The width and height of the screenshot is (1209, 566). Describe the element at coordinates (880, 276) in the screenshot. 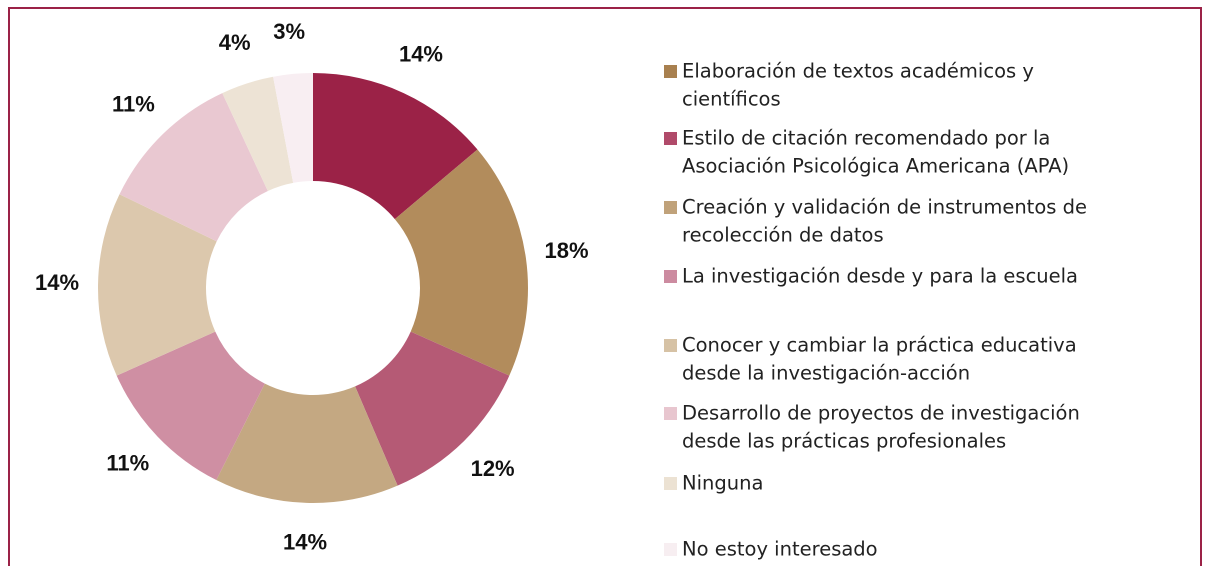

I see `legend-label: La investigación desde y para la escuela` at that location.